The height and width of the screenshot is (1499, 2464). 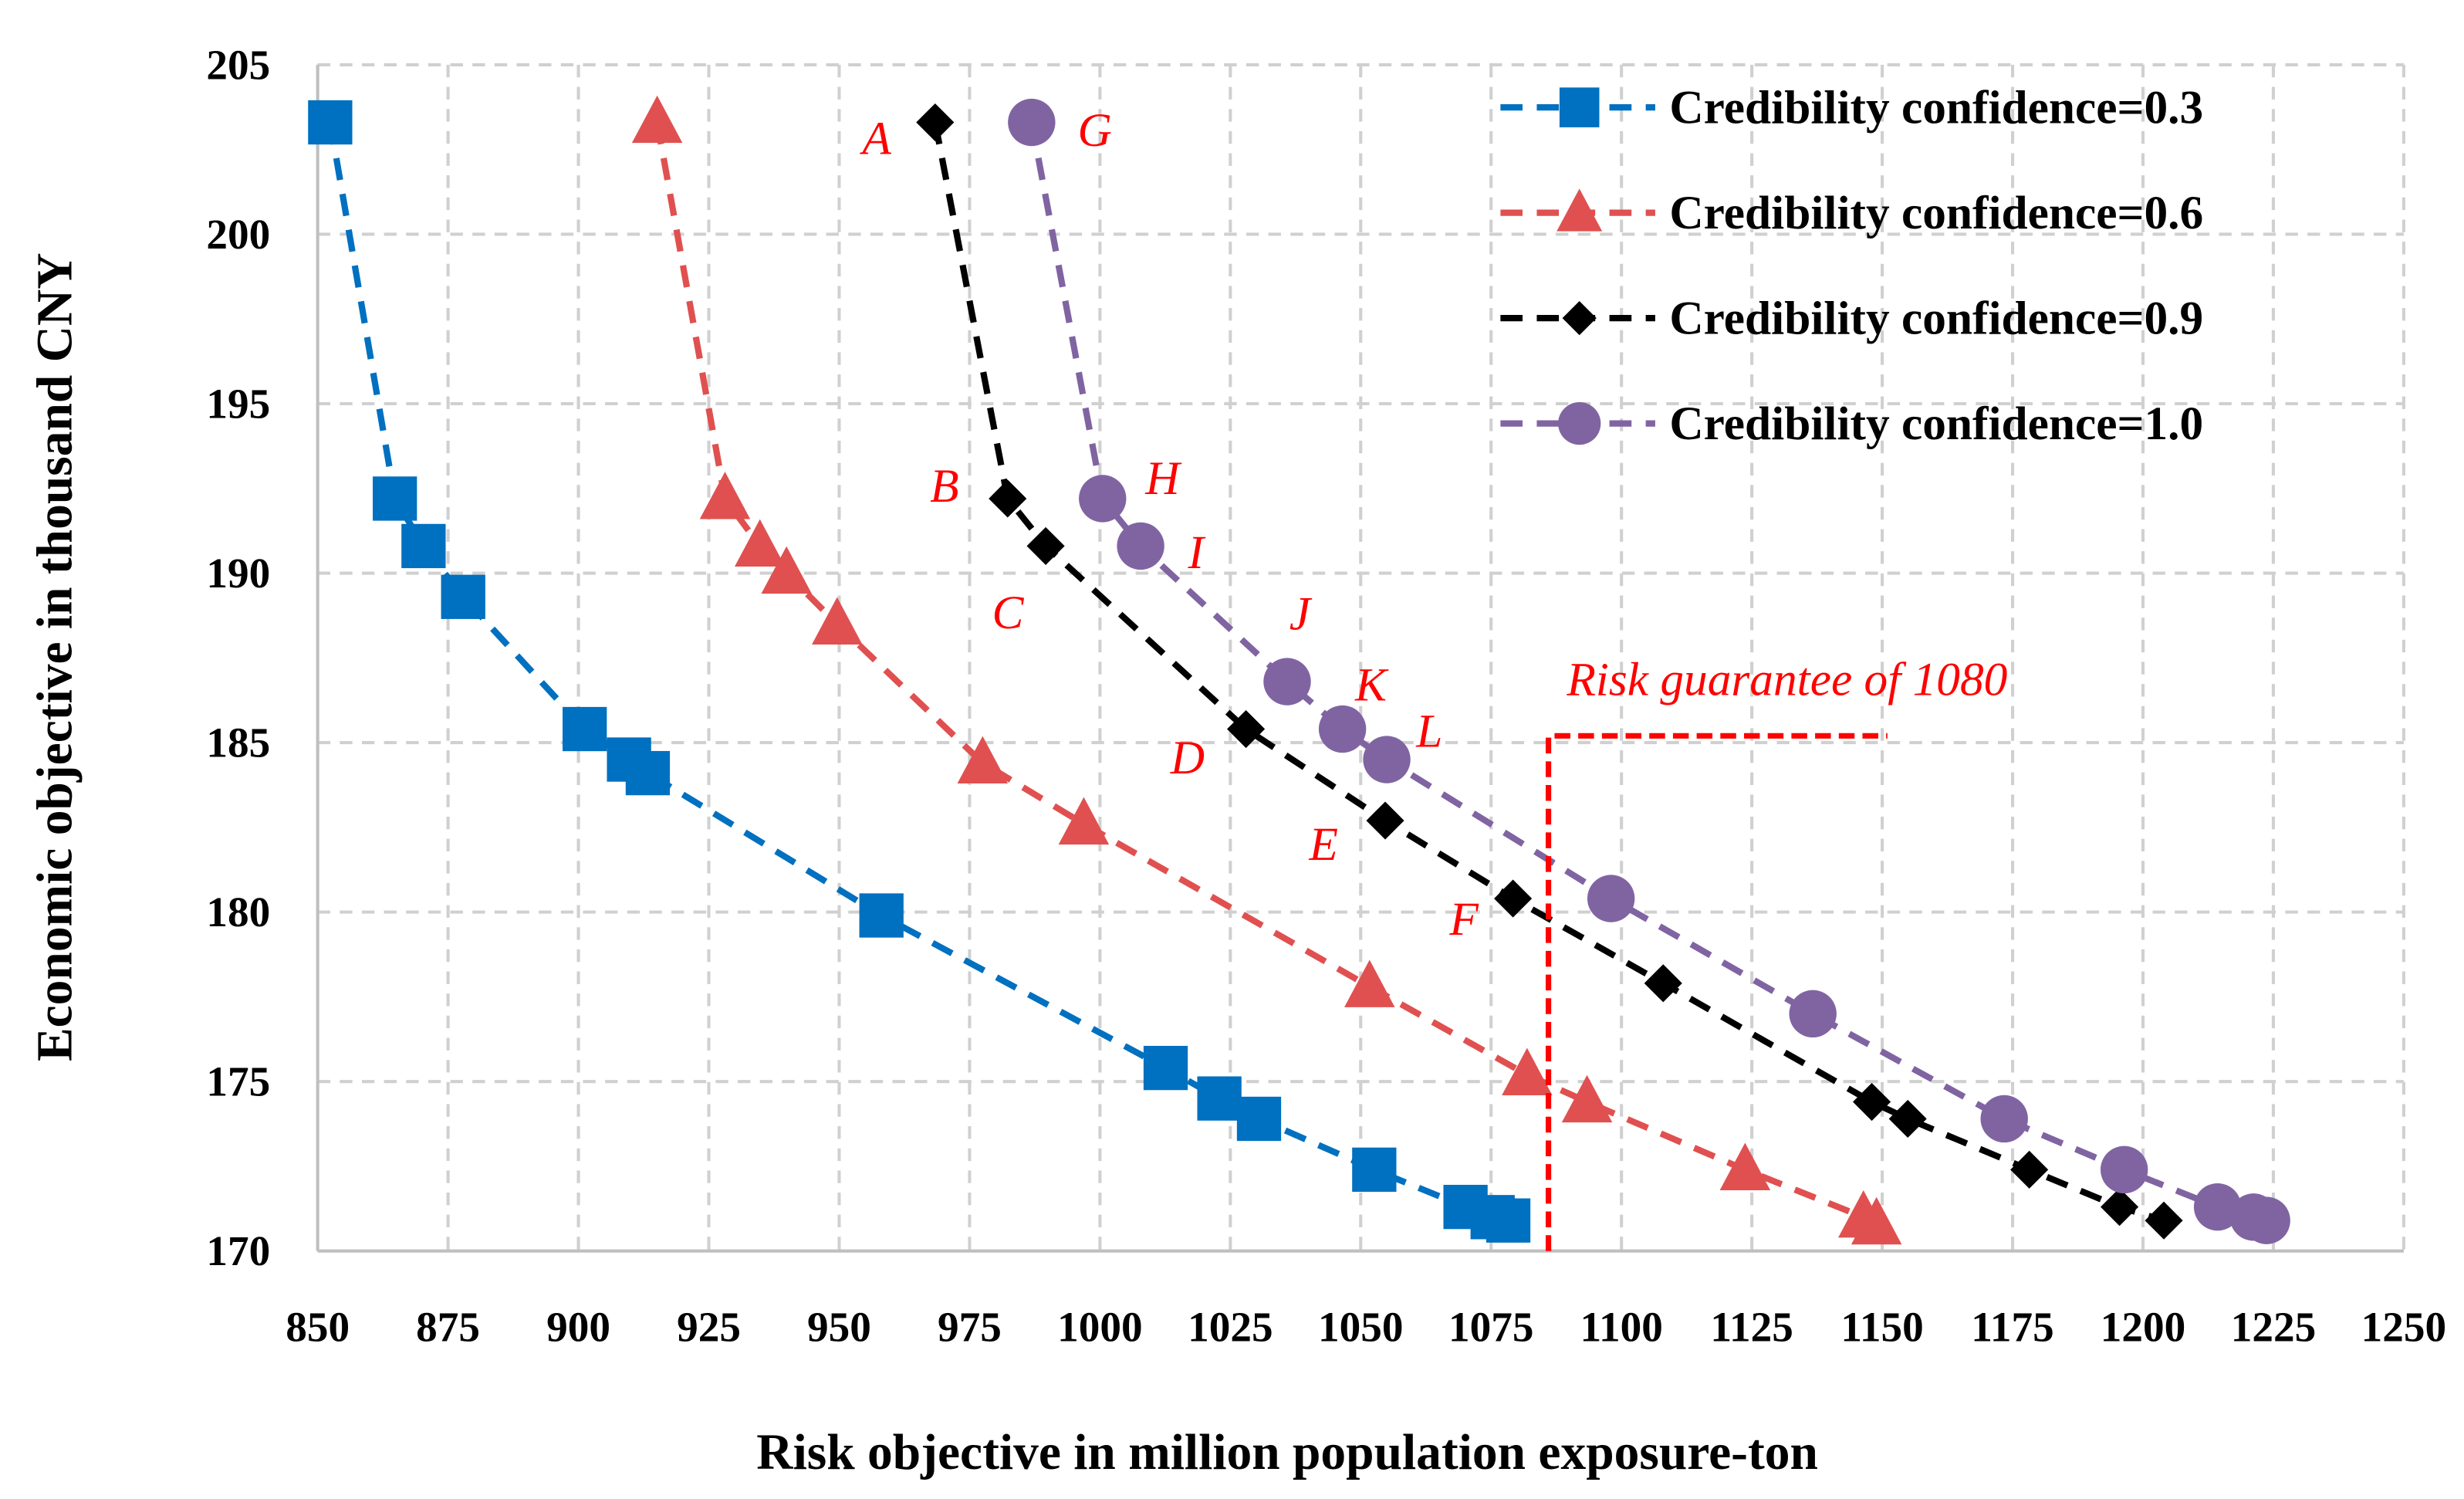 I want to click on y-tick-label: 180, so click(x=238, y=912).